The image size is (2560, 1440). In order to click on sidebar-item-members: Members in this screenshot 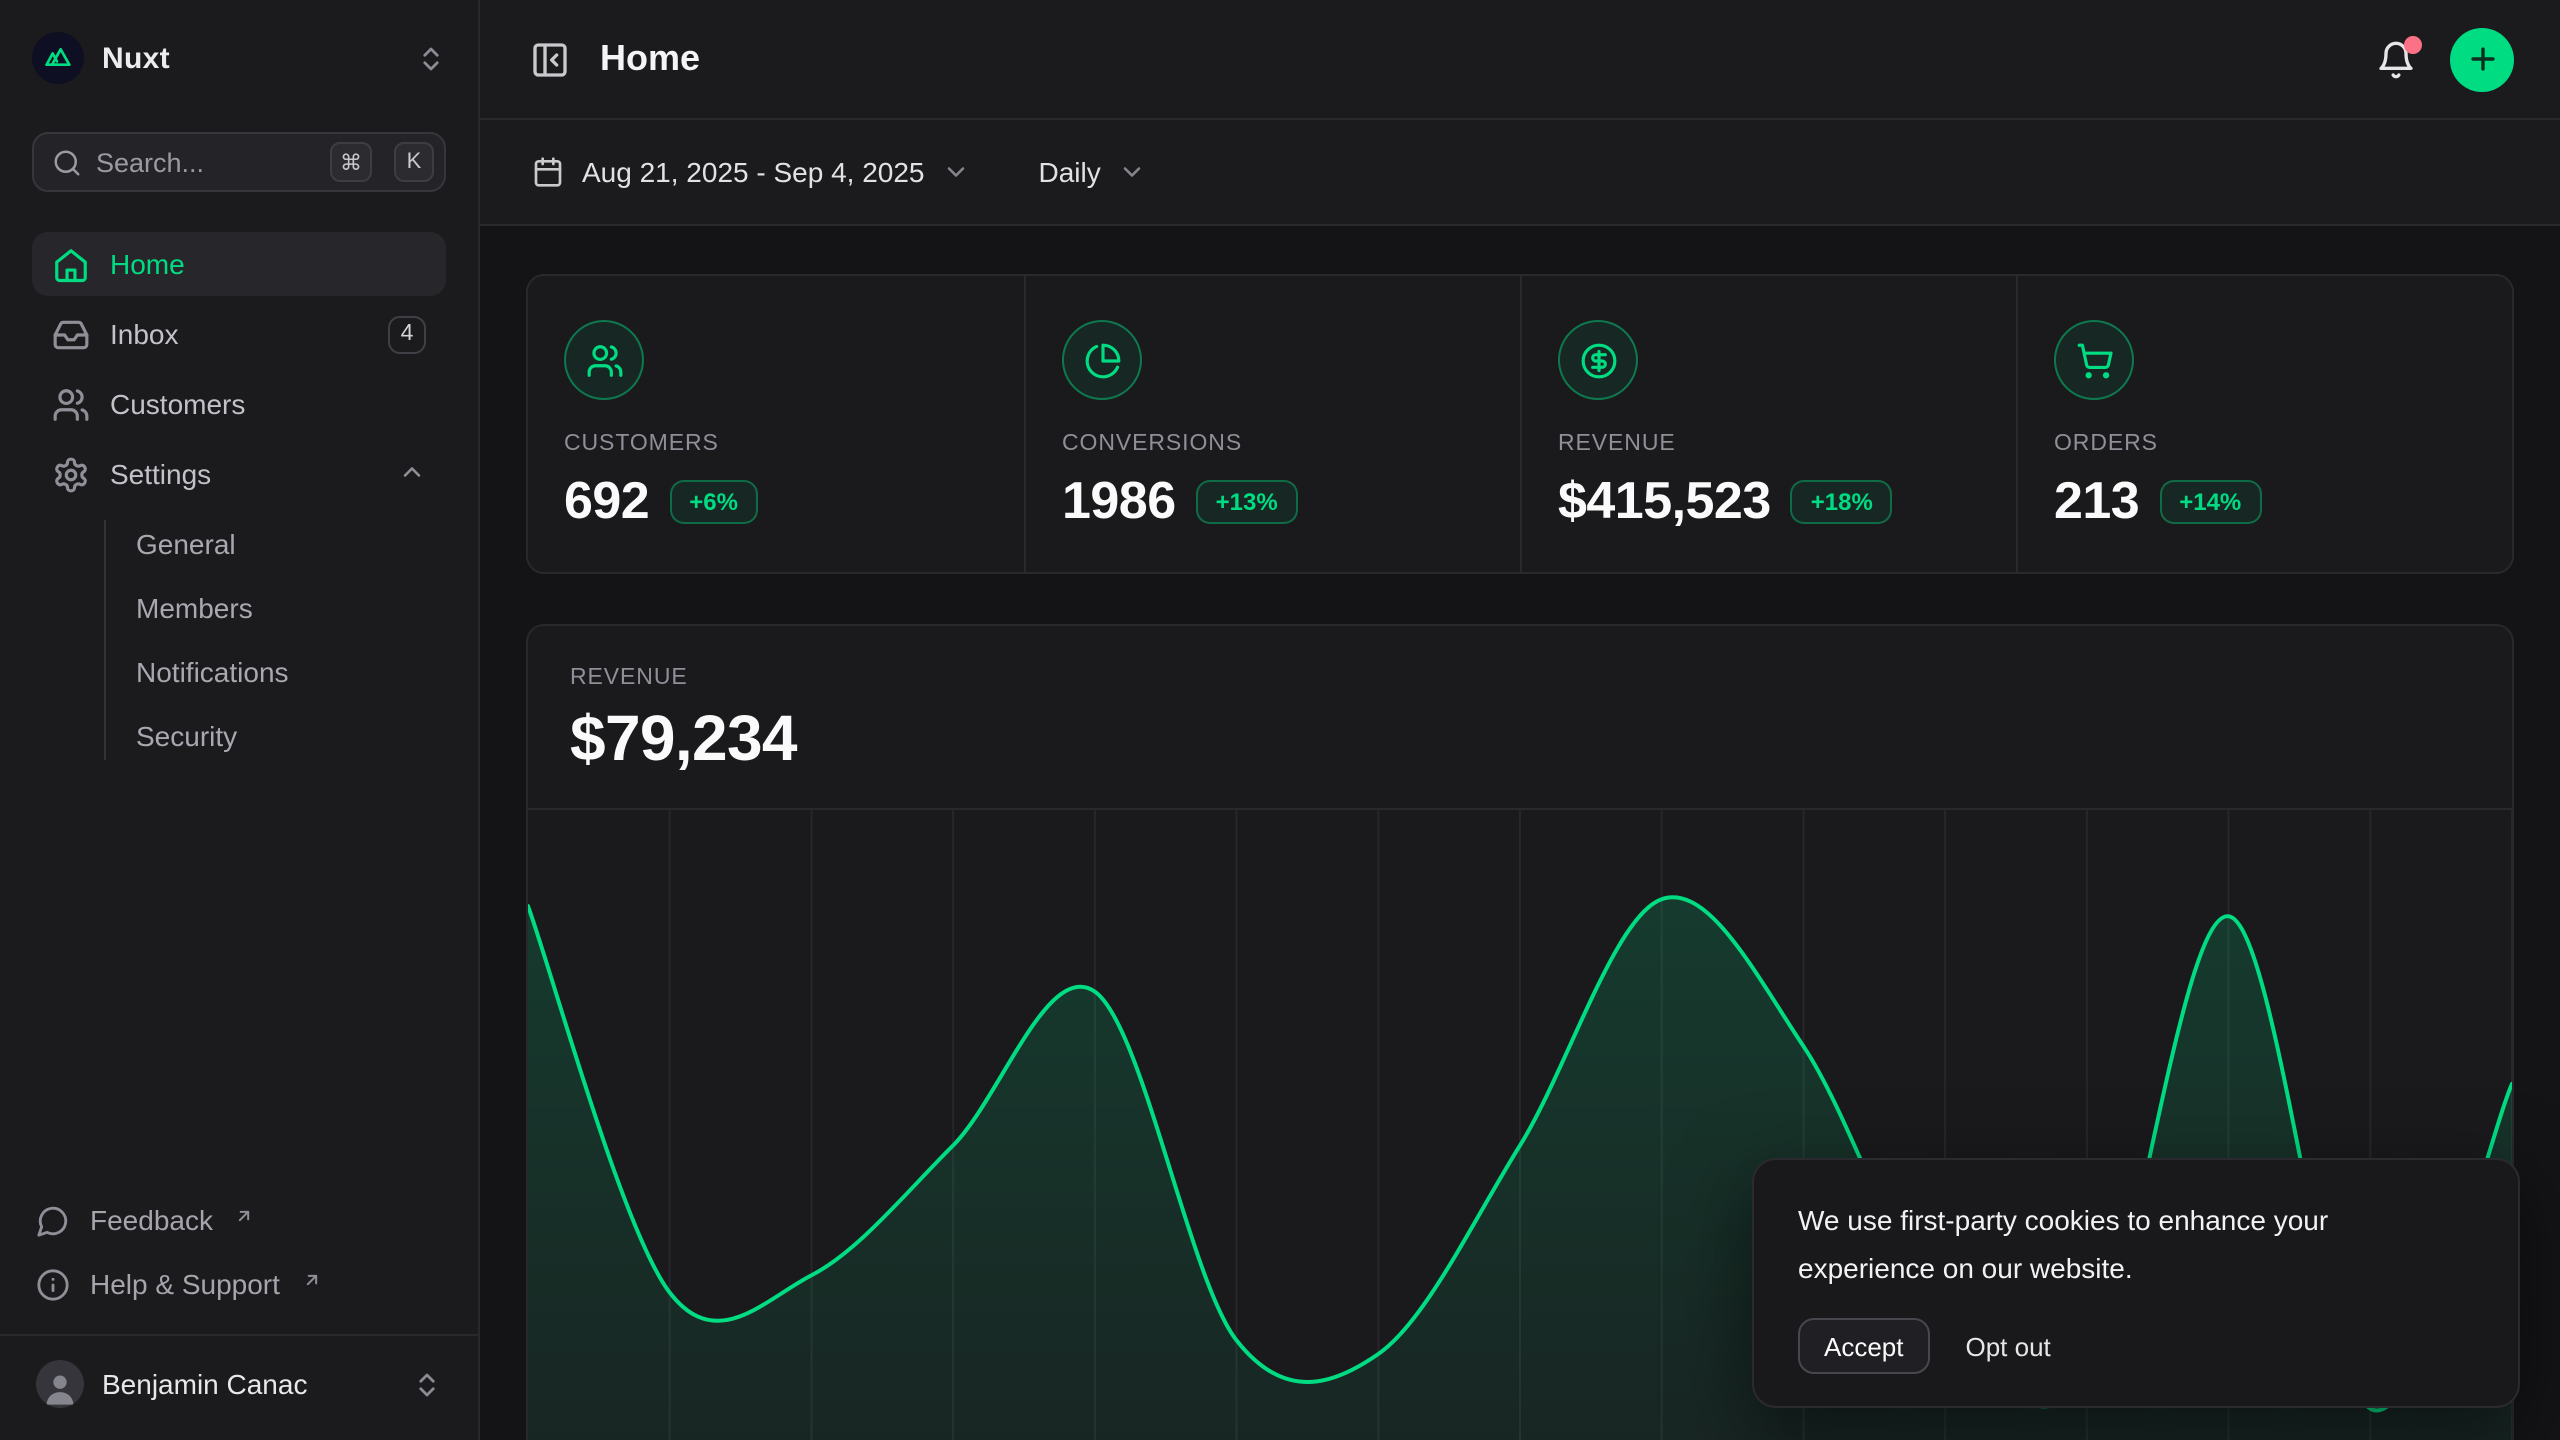, I will do `click(291, 608)`.